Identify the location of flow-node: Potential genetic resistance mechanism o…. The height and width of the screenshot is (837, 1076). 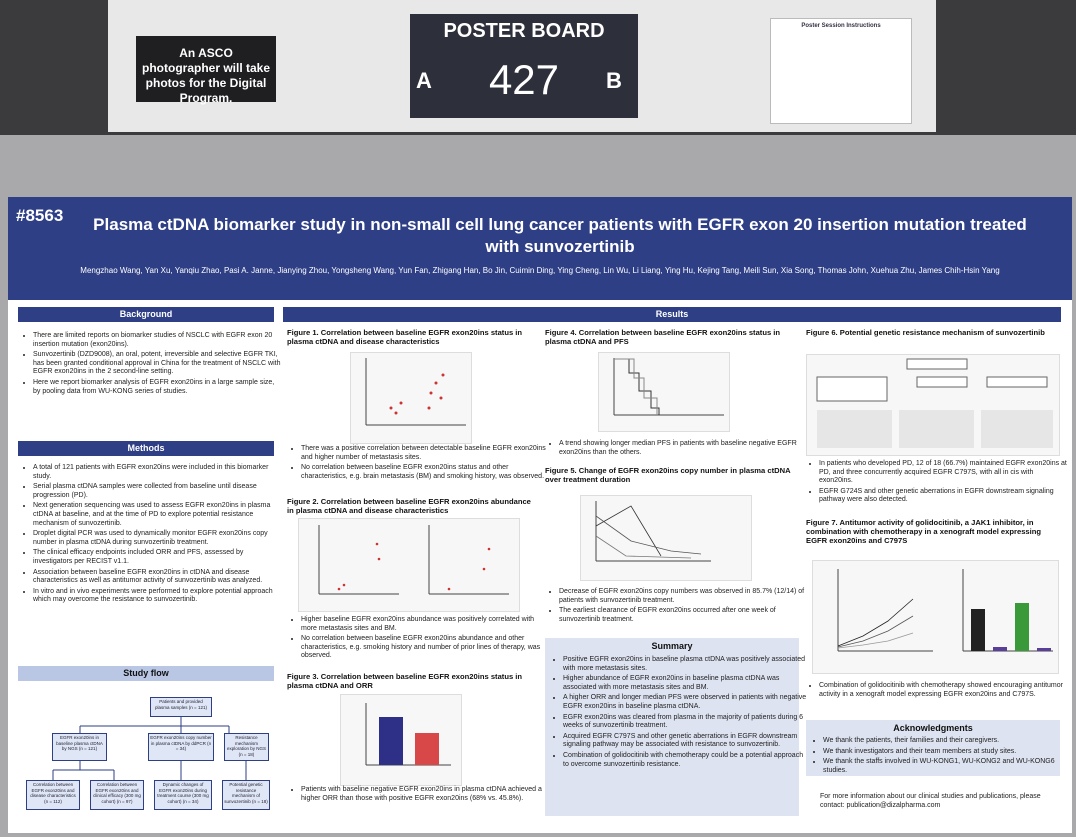
(246, 795).